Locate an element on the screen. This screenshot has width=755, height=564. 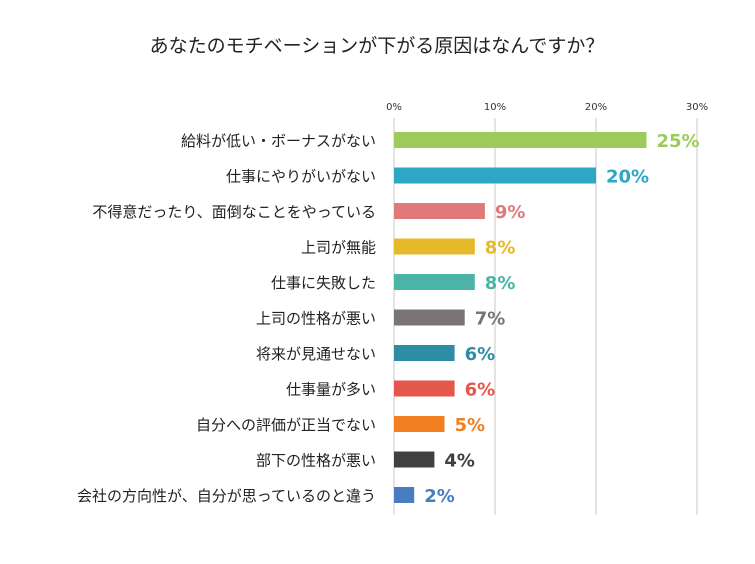
category-label: 給料が低い・ボーナスがない is located at coordinates (278, 141).